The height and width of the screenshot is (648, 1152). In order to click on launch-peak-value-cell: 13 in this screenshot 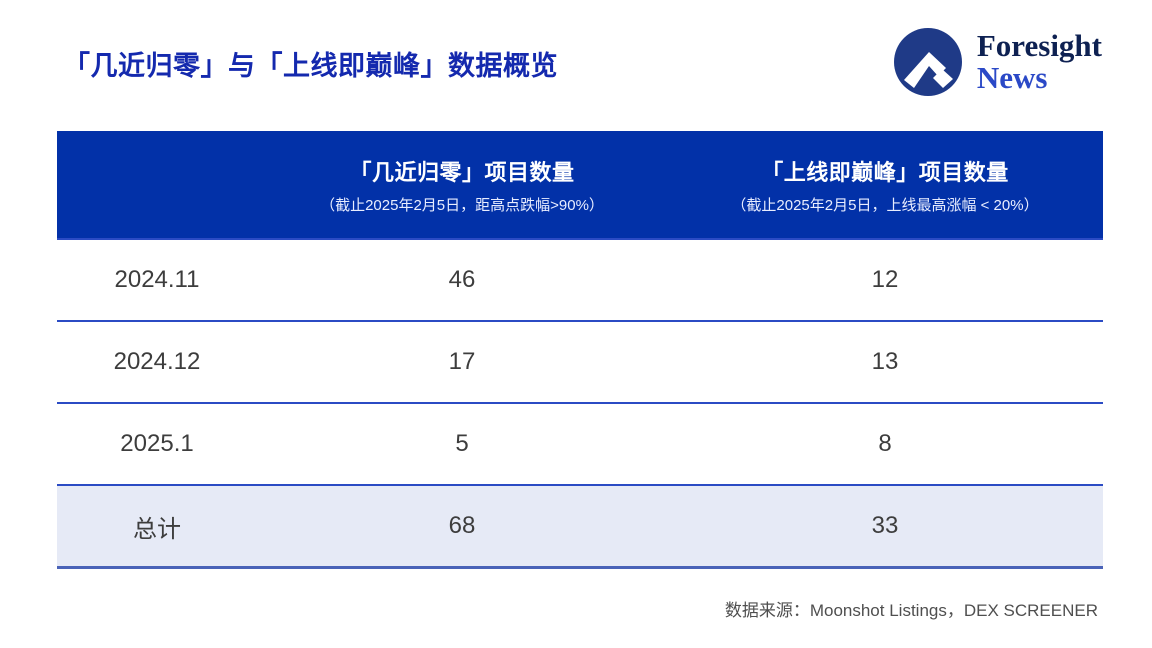, I will do `click(885, 361)`.